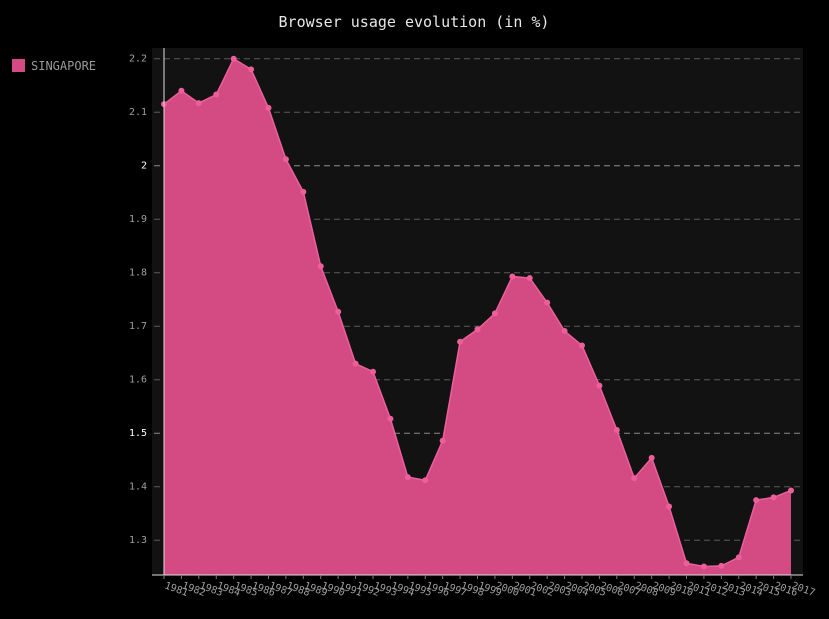  What do you see at coordinates (138, 380) in the screenshot?
I see `y-tick-label: 1.6` at bounding box center [138, 380].